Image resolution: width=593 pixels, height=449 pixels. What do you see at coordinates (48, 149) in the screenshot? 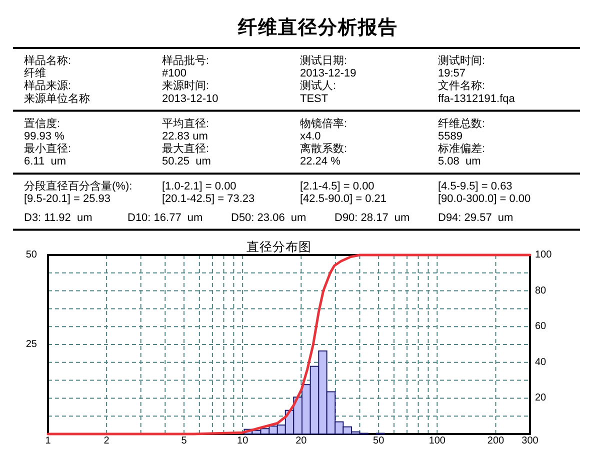
I see `annotation: 最小直径:` at bounding box center [48, 149].